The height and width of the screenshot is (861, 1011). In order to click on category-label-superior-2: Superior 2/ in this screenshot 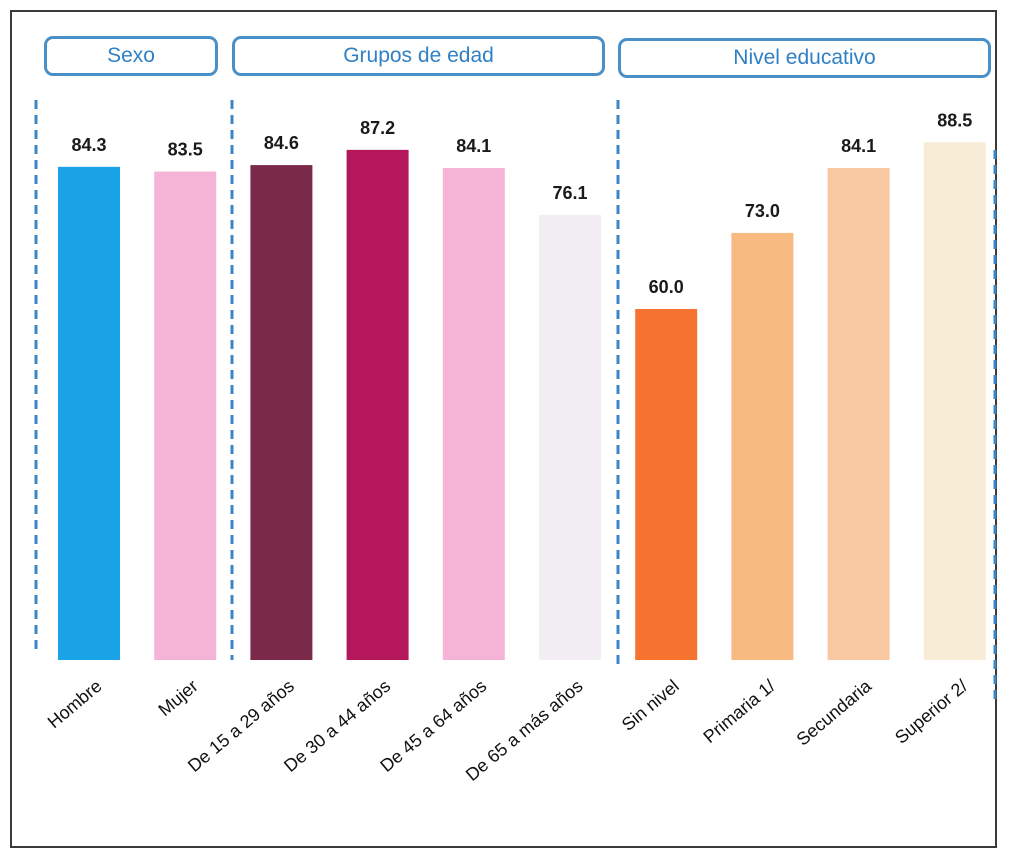, I will do `click(931, 712)`.